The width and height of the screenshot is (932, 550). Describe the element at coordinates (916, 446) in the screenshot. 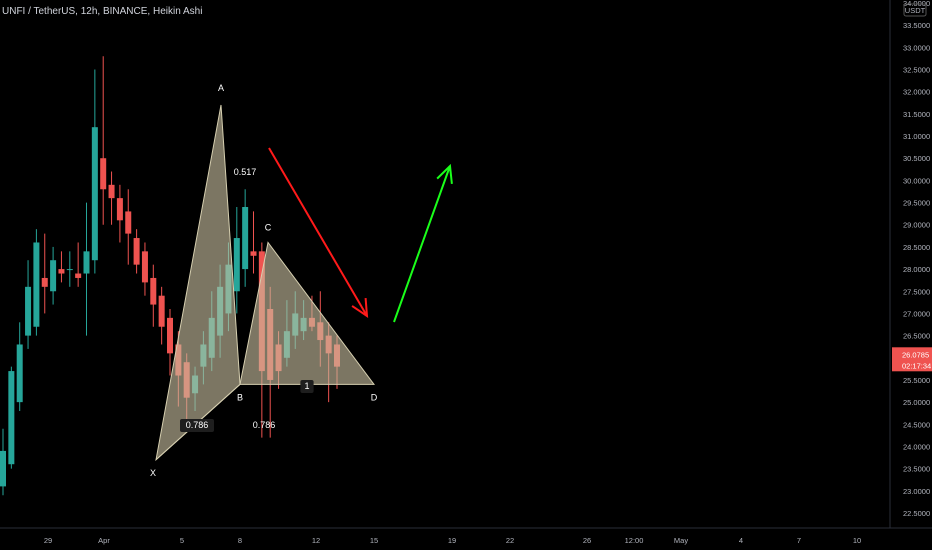

I see `price-tick: 24.0000` at that location.